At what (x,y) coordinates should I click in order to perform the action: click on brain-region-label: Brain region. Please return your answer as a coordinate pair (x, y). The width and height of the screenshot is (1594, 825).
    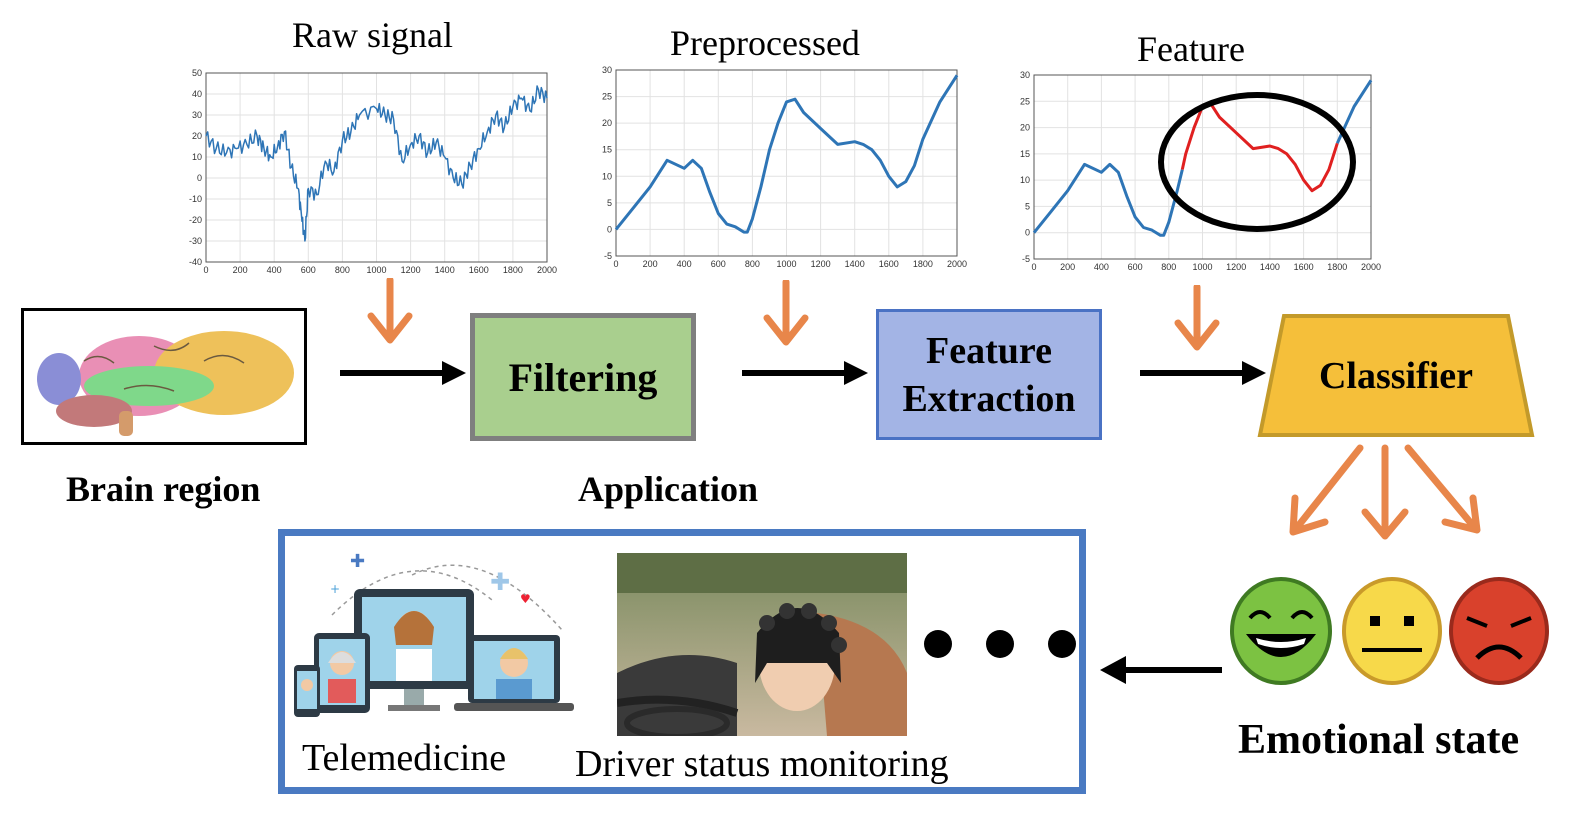
    Looking at the image, I should click on (163, 489).